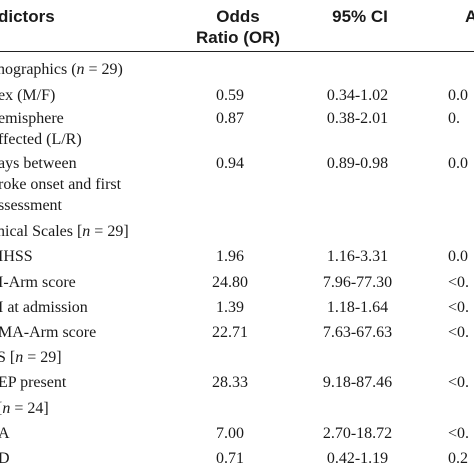  I want to click on section-label: [n = 24], so click(148, 409).